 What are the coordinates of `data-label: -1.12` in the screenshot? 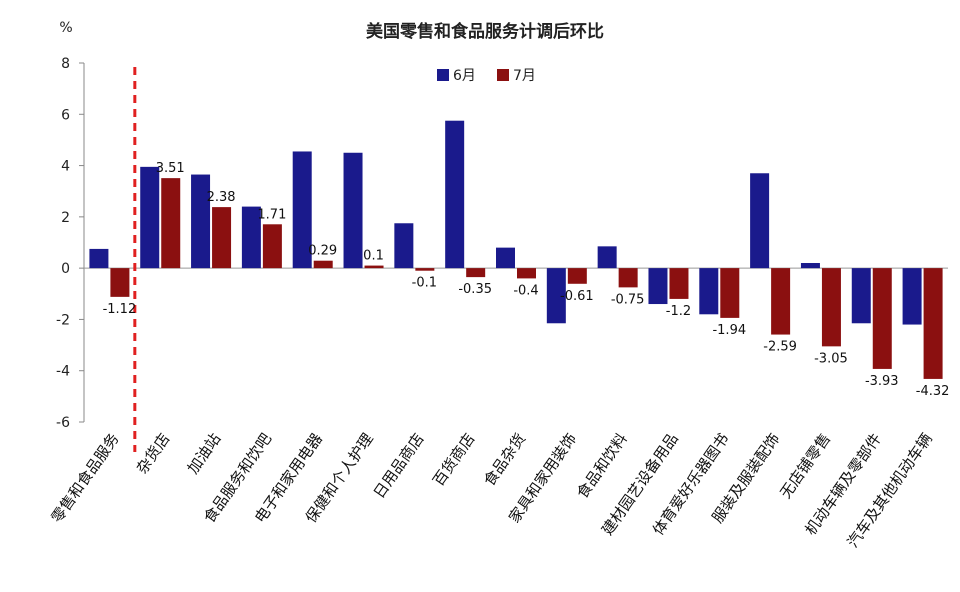 It's located at (120, 309).